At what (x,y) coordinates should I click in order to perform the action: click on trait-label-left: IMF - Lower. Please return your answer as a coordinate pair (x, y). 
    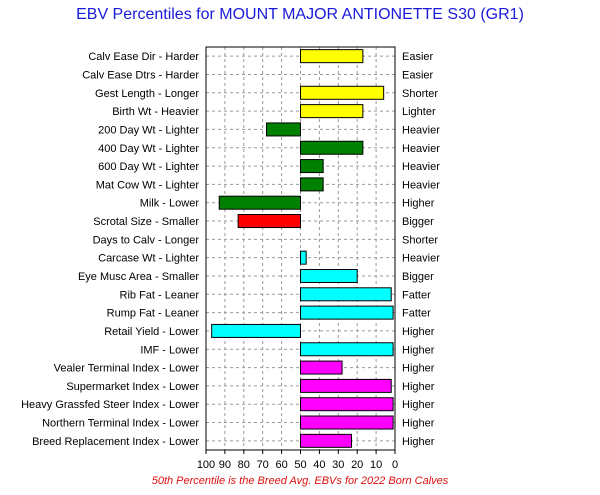
    Looking at the image, I should click on (169, 350).